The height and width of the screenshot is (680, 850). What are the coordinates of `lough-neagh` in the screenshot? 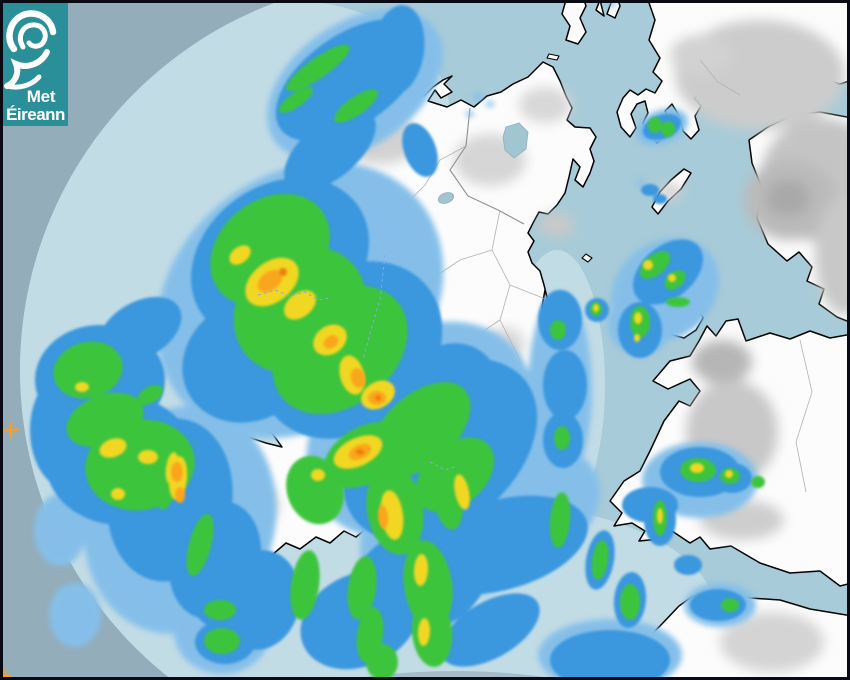 It's located at (515, 140).